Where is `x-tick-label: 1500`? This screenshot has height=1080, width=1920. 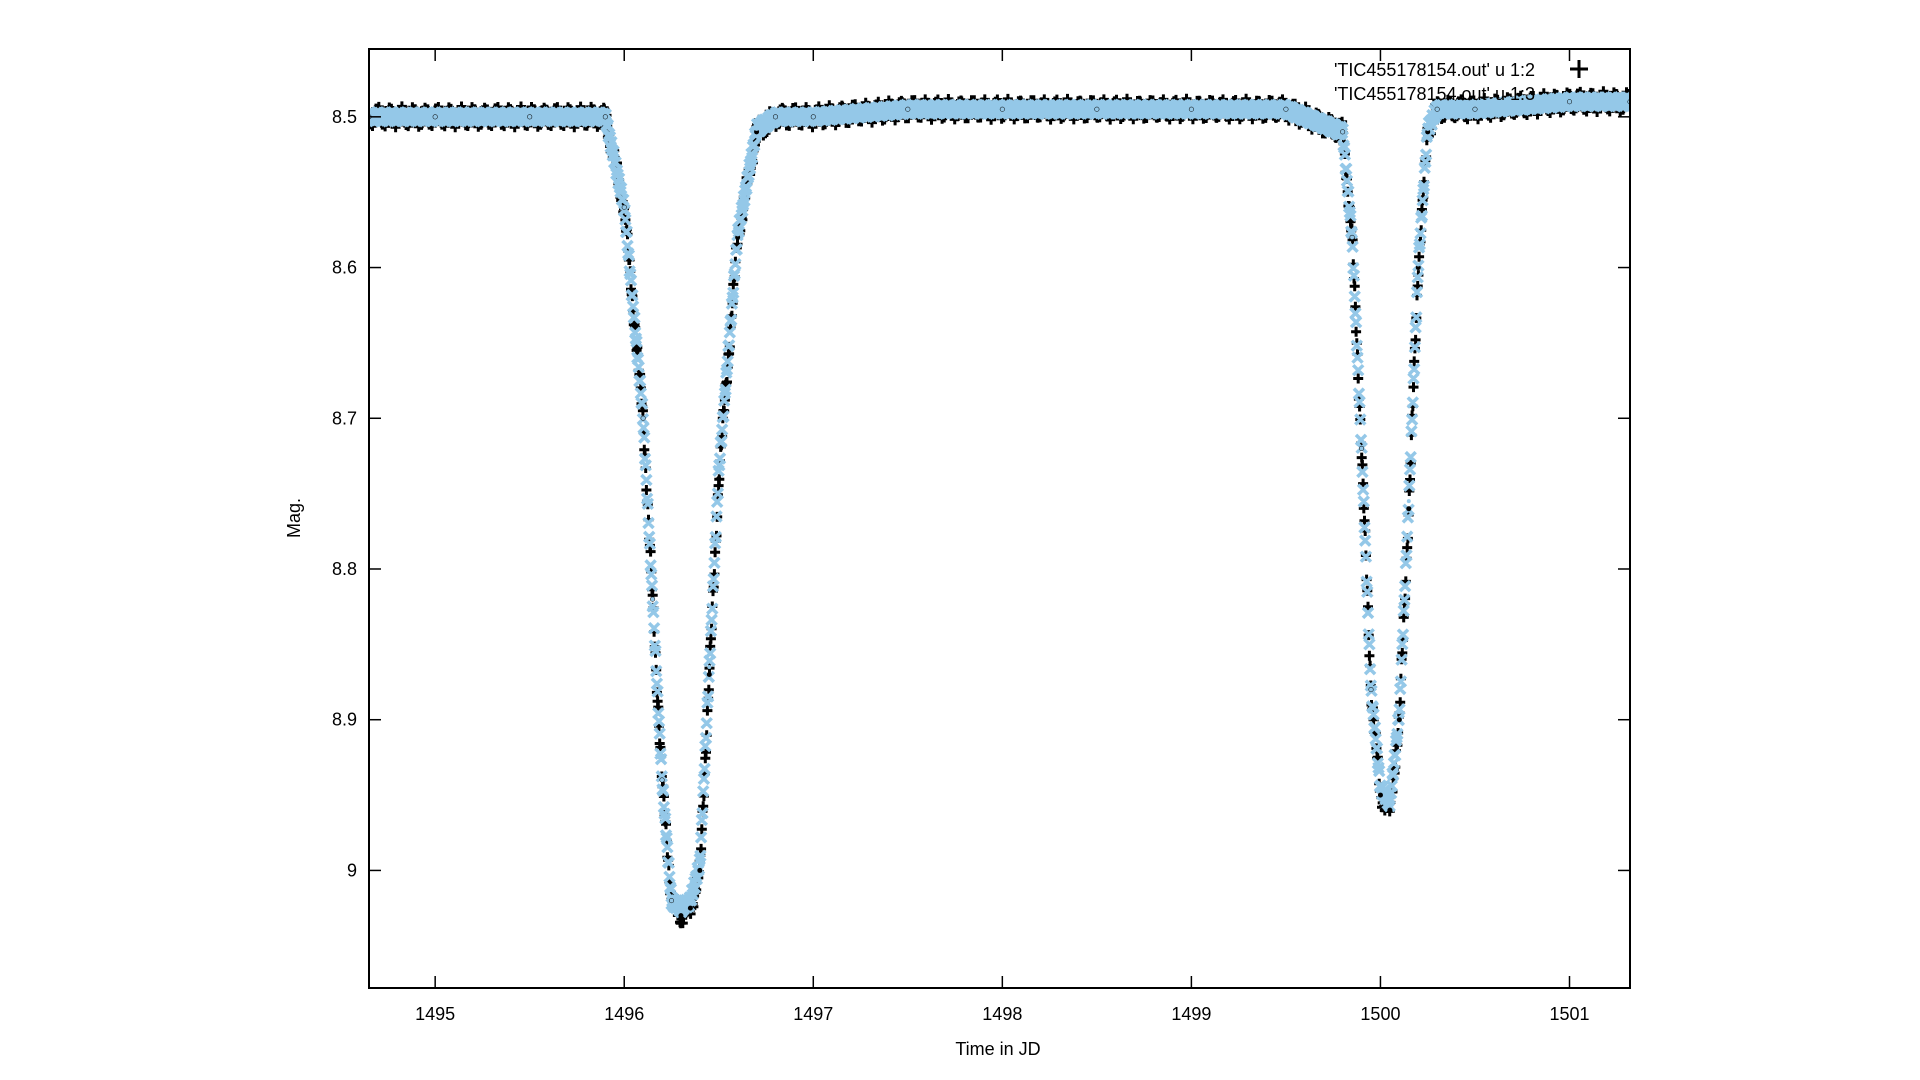
x-tick-label: 1500 is located at coordinates (1380, 1014).